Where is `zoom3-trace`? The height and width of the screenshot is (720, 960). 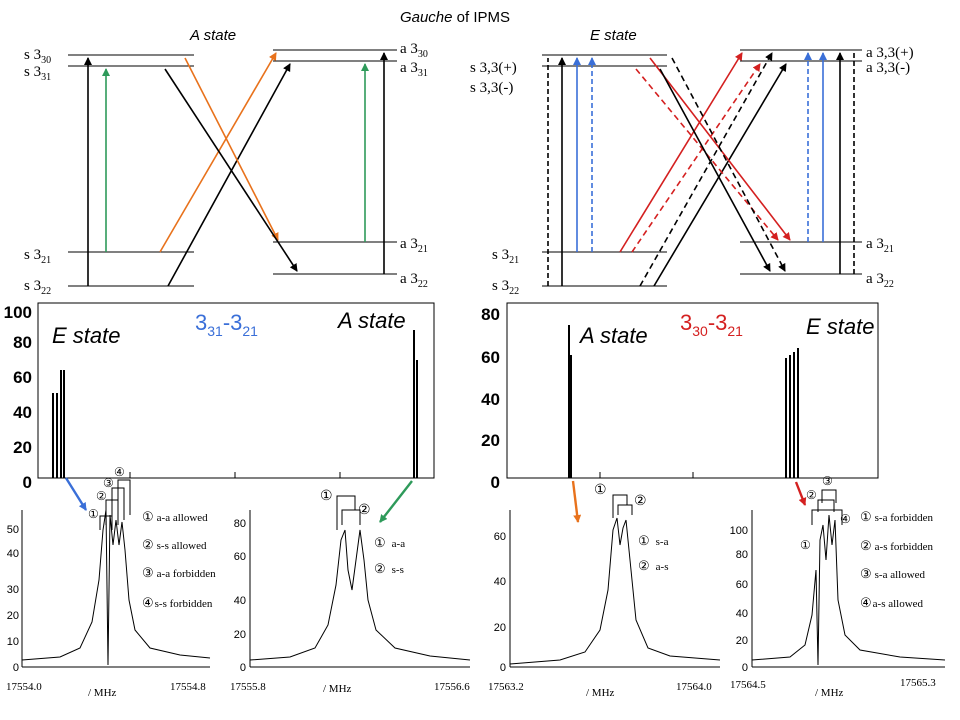 zoom3-trace is located at coordinates (615, 591).